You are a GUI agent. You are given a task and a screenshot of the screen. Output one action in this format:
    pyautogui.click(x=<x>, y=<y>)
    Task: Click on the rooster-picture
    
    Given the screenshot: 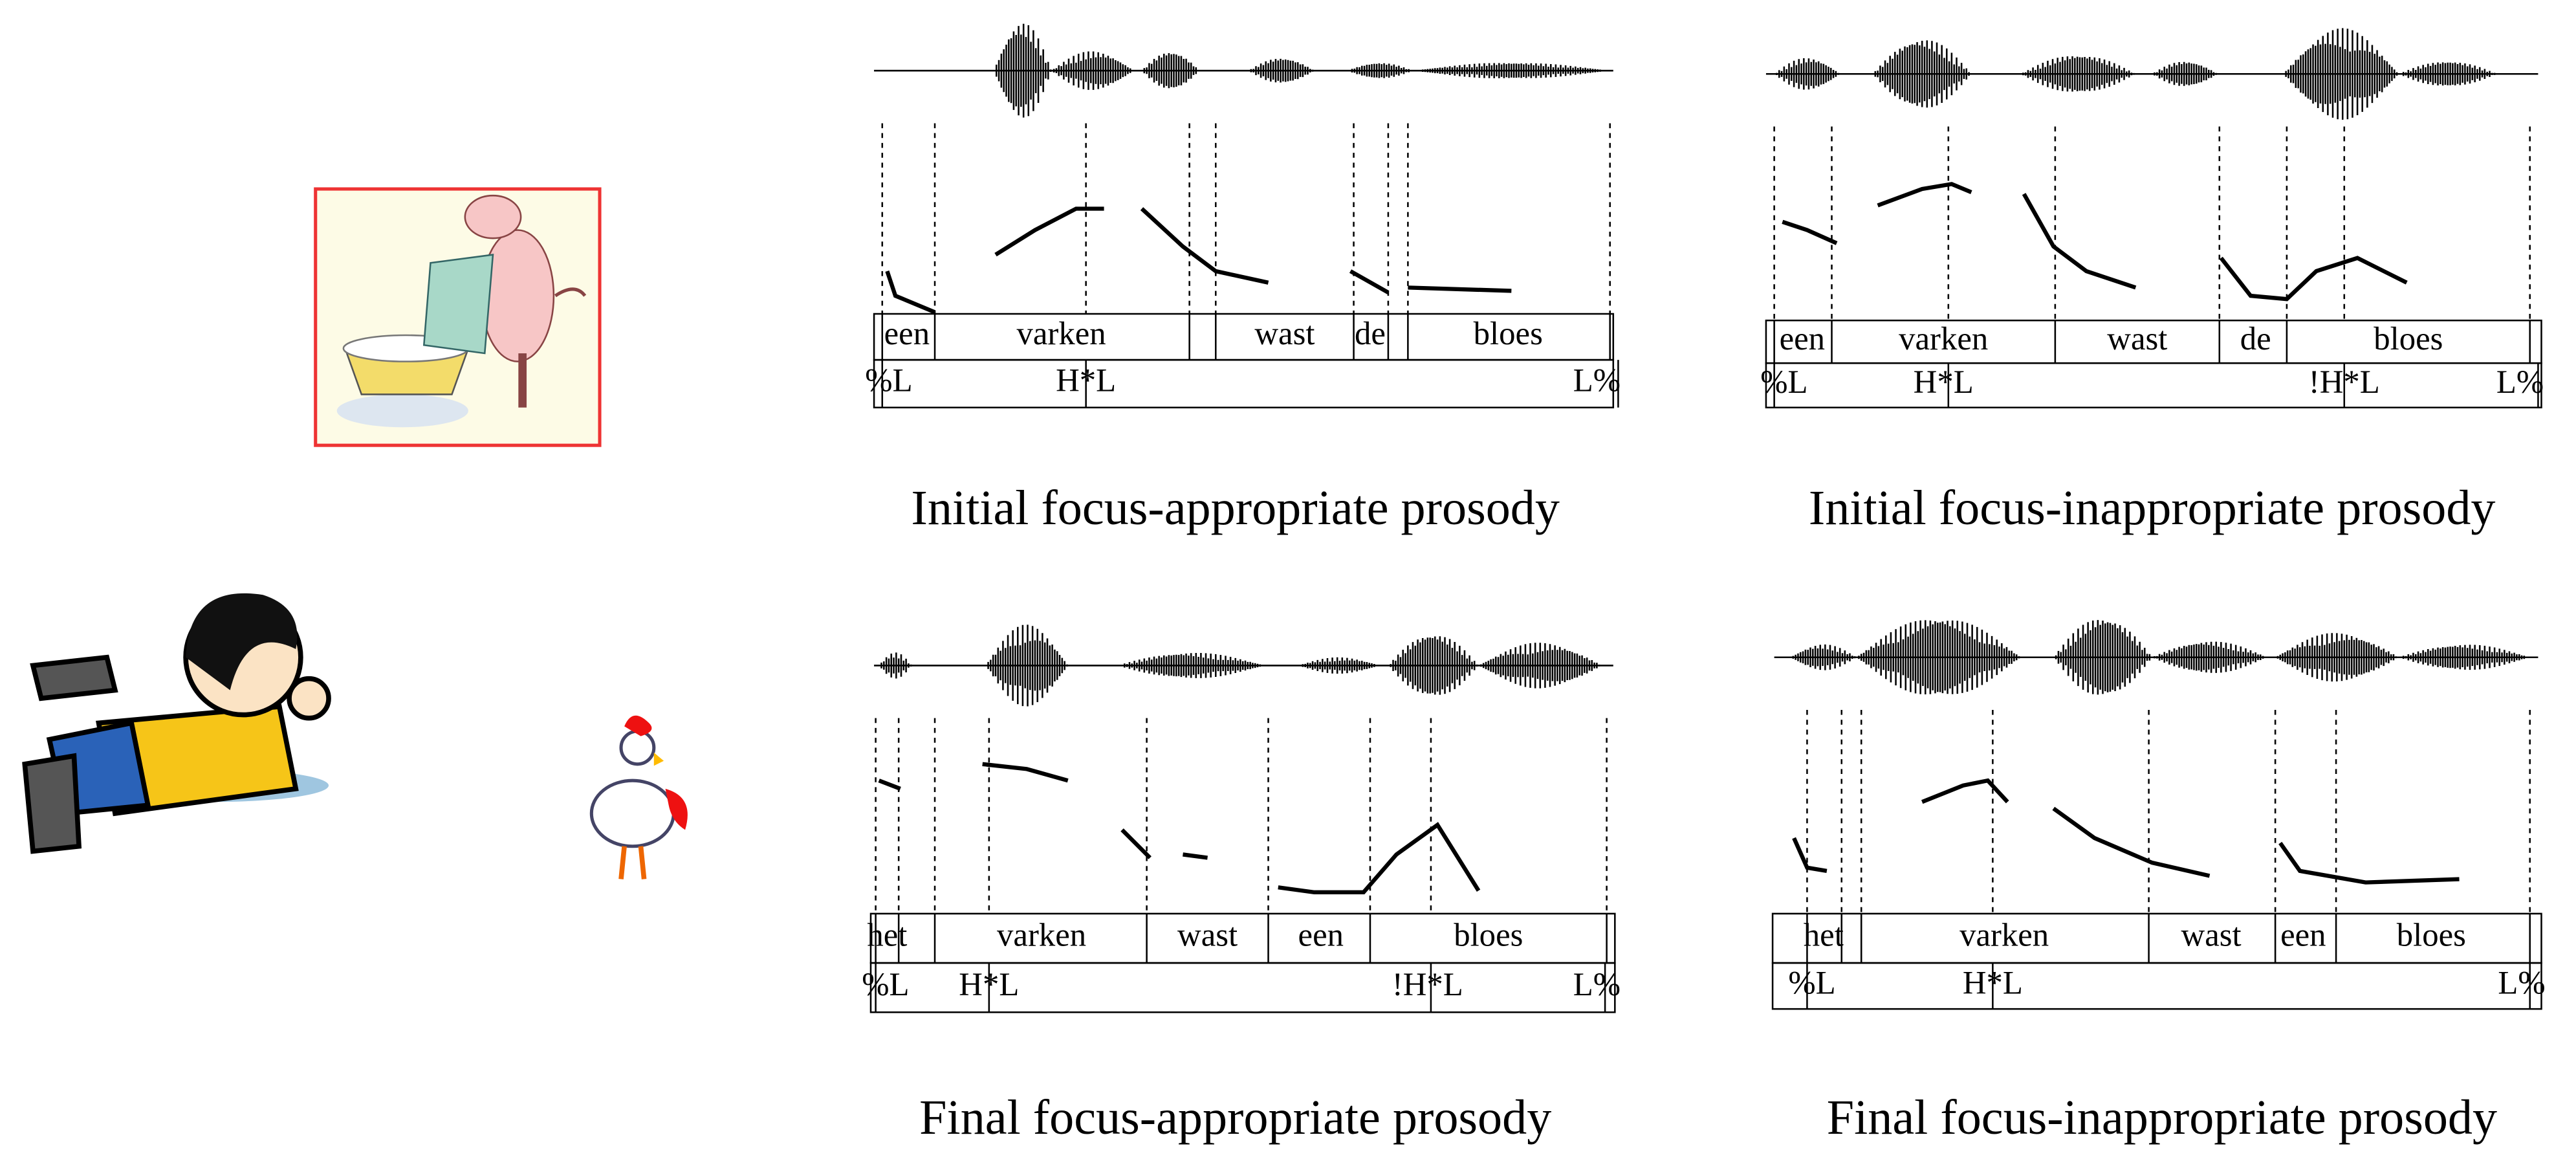 What is the action you would take?
    pyautogui.click(x=638, y=797)
    